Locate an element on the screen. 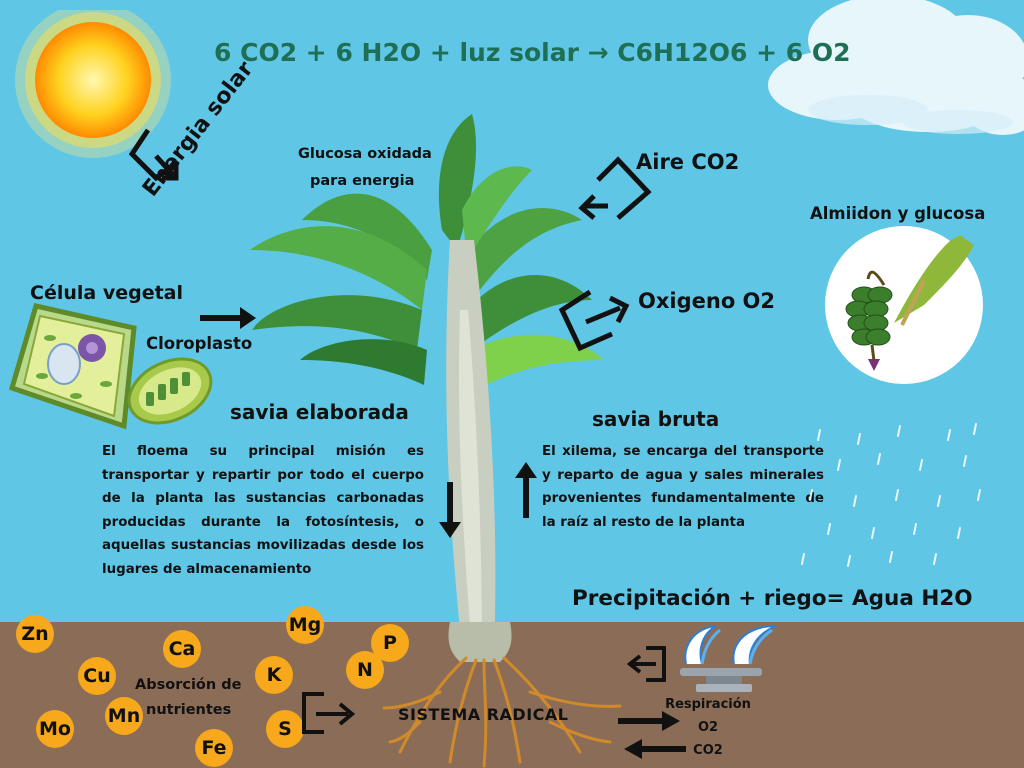 This screenshot has height=768, width=1024. savia-elaborada-label: savia elaborada is located at coordinates (319, 412).